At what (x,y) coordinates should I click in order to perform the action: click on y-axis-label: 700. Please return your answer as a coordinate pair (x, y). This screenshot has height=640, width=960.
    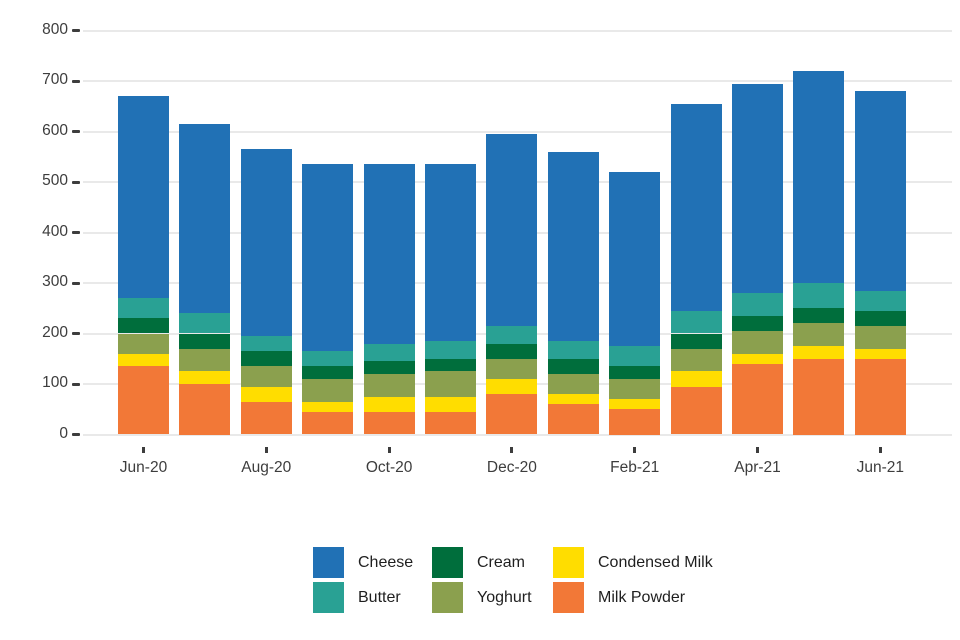
    Looking at the image, I should click on (55, 79).